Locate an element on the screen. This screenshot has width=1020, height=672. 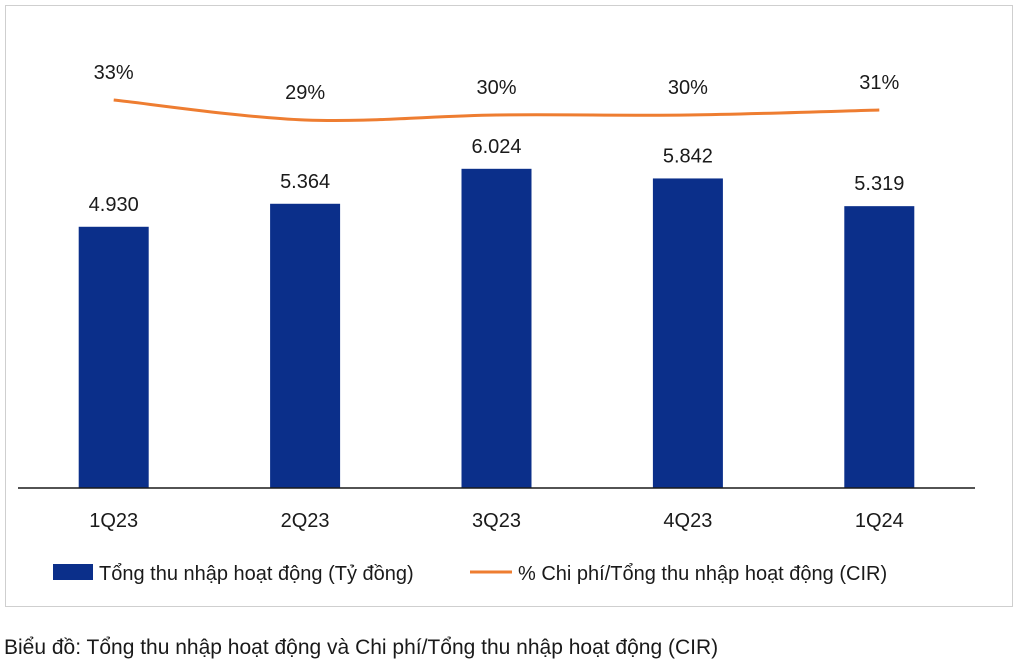
cir-value-labels: 33% 29% 30% 30% 31% is located at coordinates (497, 83).